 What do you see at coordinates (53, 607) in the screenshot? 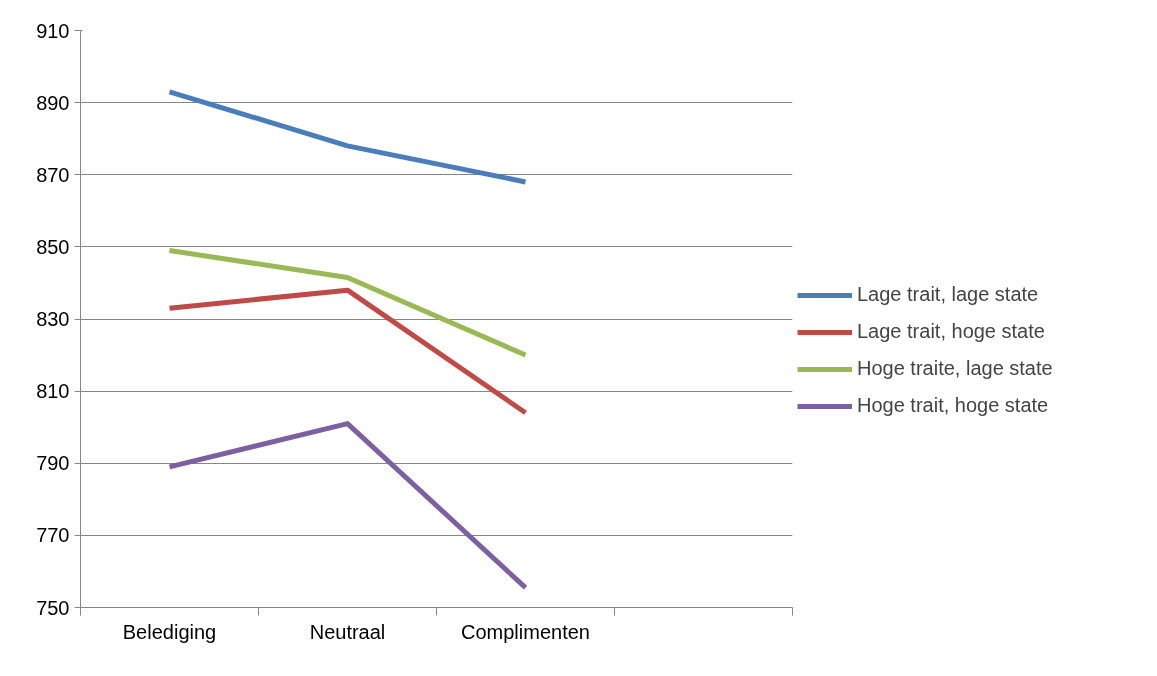
I see `y-tick-label: 750` at bounding box center [53, 607].